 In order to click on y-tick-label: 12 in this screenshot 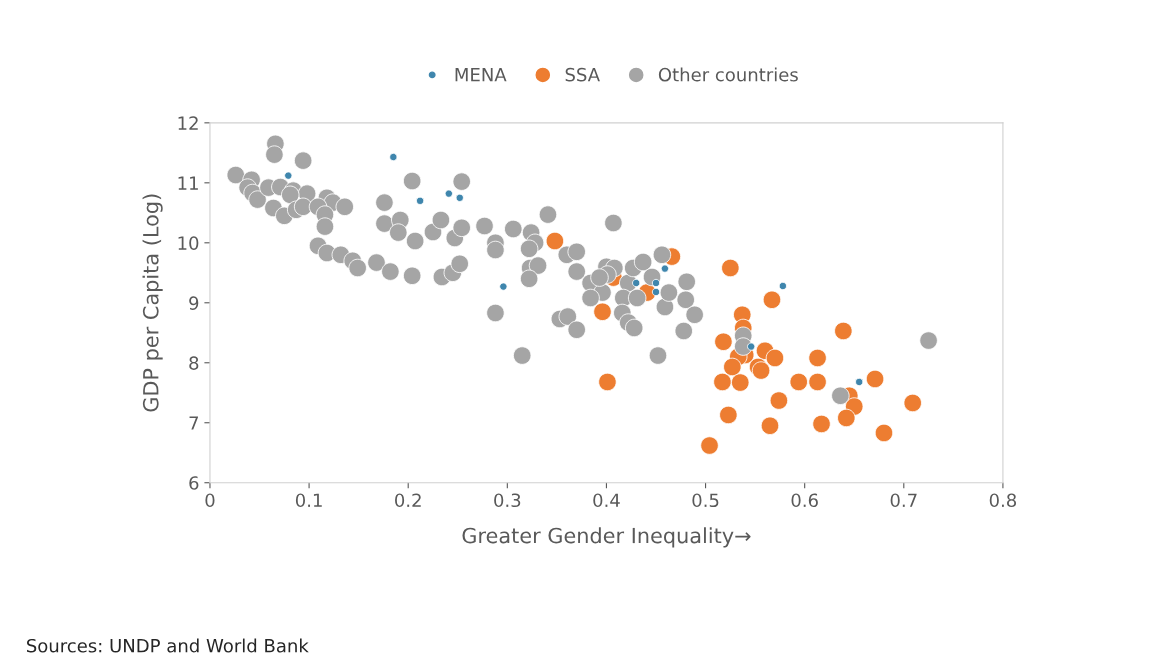, I will do `click(188, 123)`.